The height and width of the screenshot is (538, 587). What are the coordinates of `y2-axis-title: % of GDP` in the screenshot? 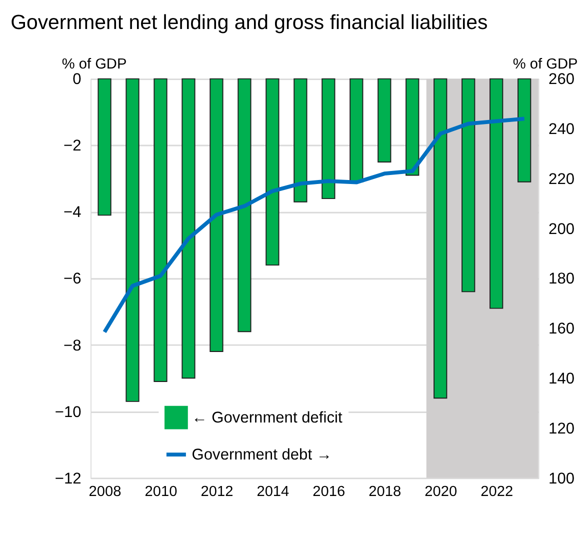 It's located at (545, 64).